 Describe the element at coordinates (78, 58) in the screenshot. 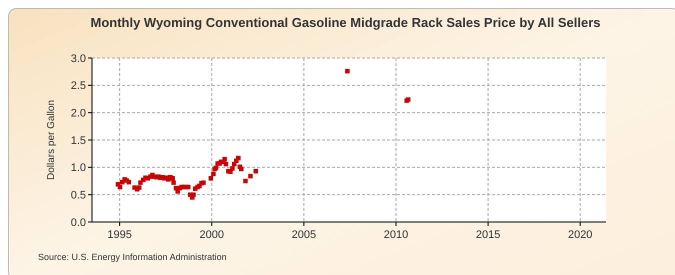

I see `y-tick-label: 3.0` at that location.